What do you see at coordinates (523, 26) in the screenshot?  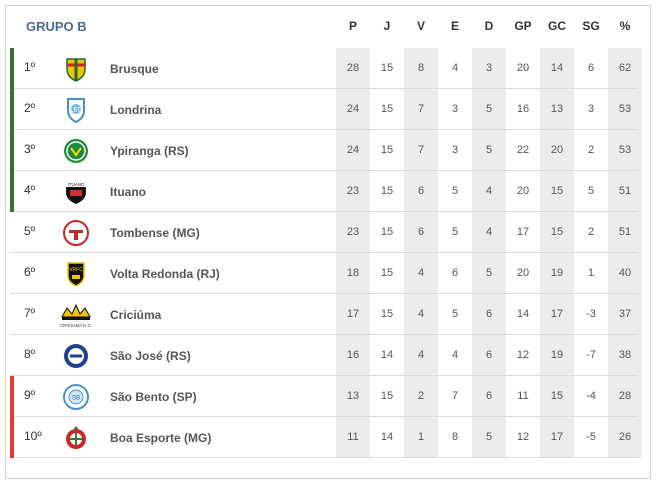 I see `header-gp: GP` at bounding box center [523, 26].